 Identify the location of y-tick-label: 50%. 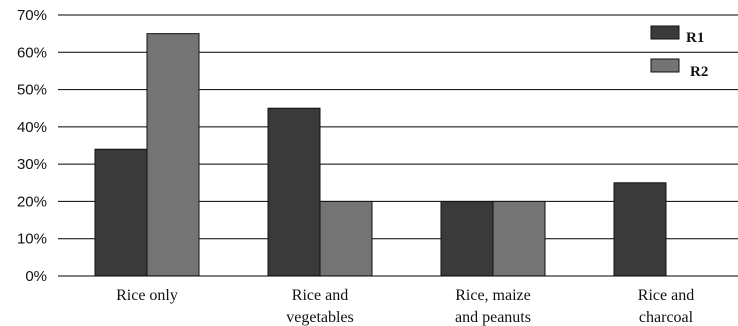
(32, 90).